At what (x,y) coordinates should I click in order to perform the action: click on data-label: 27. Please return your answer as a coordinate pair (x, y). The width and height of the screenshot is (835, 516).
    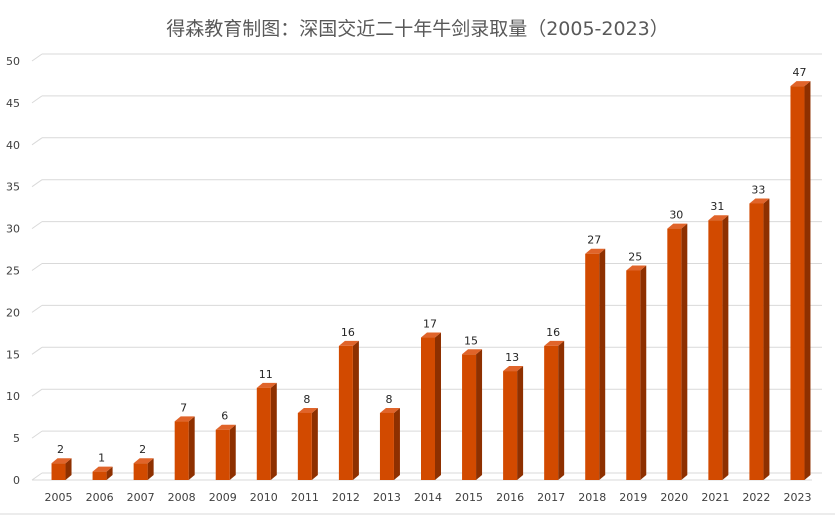
    Looking at the image, I should click on (594, 240).